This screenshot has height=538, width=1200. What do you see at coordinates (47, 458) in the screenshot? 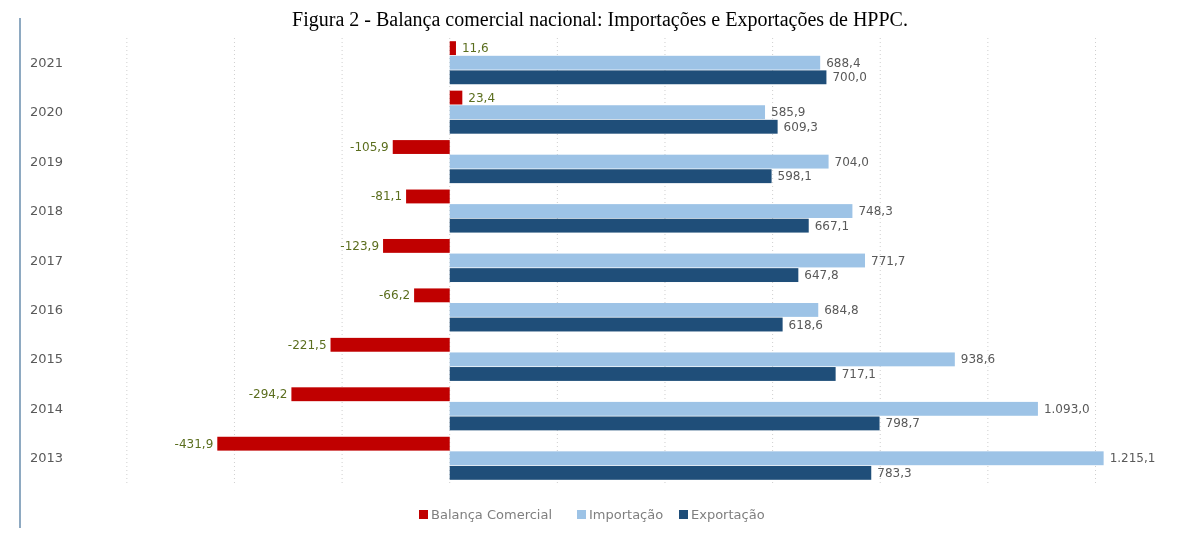
I see `y-tick-label: 2013` at bounding box center [47, 458].